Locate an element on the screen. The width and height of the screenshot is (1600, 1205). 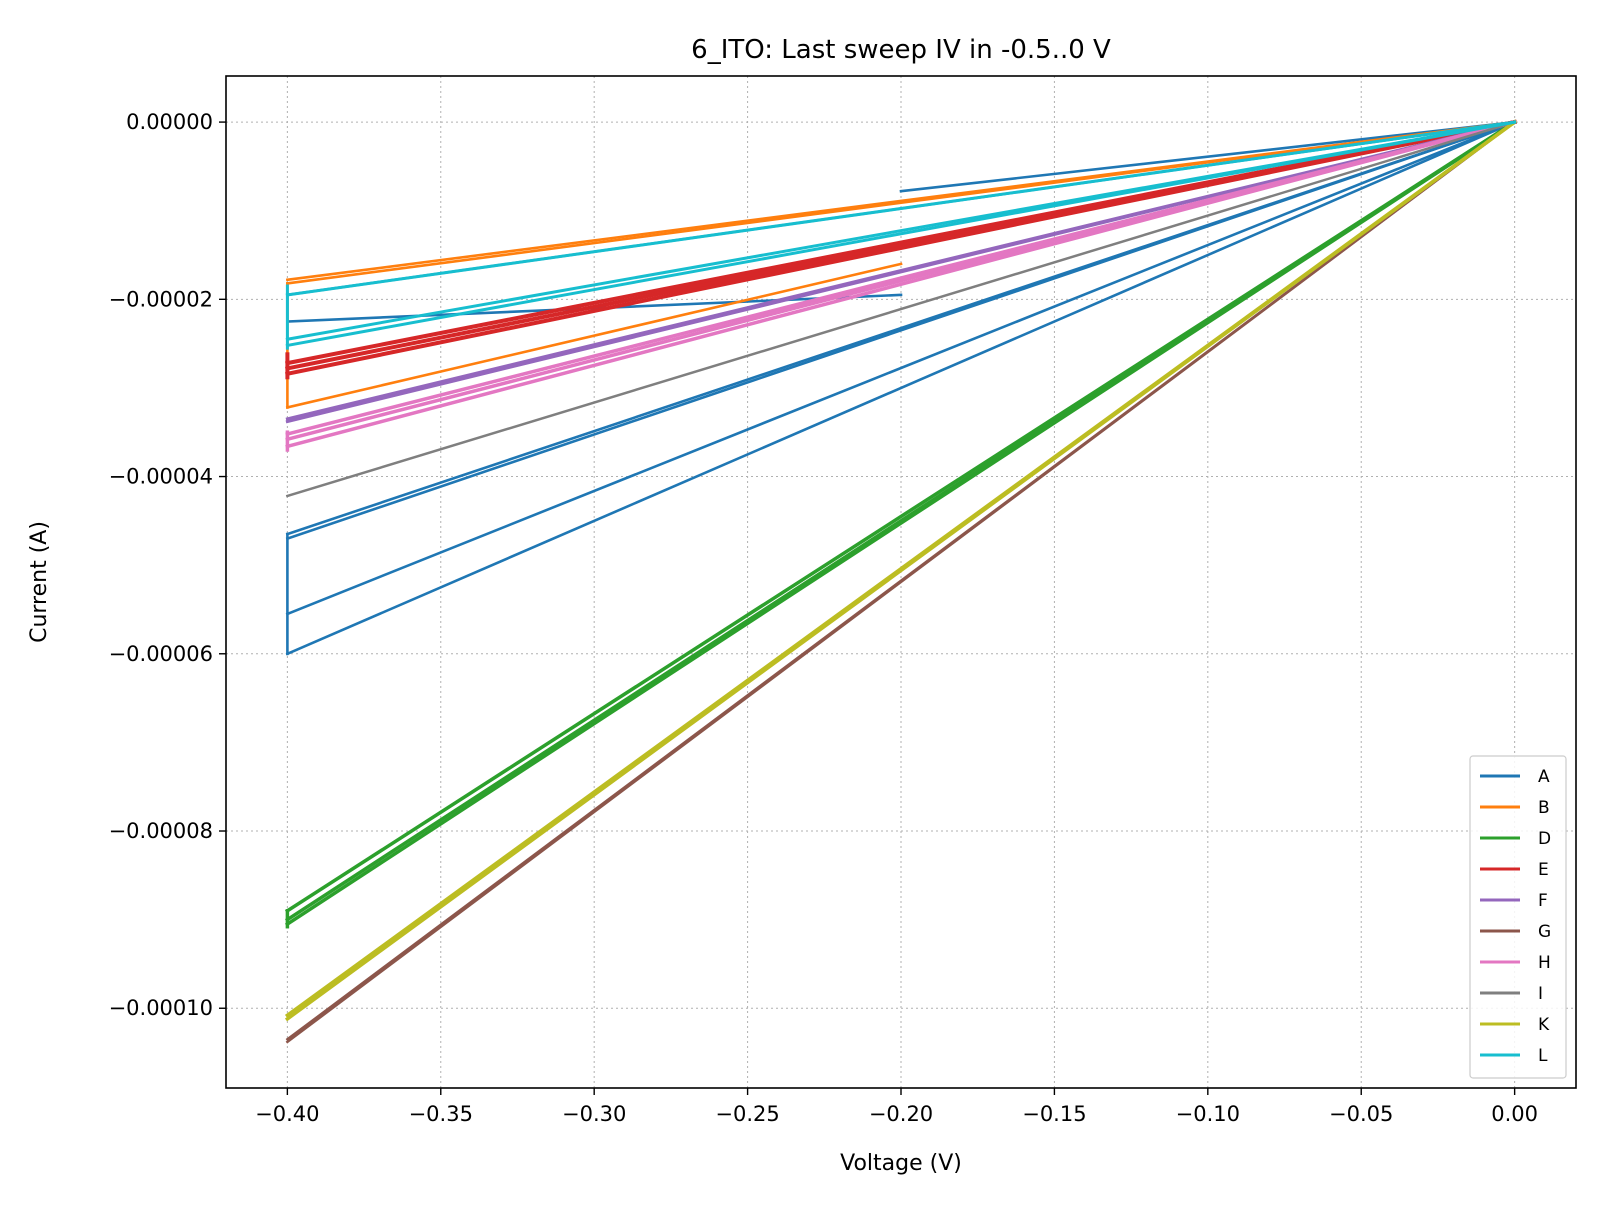
x-tick-label: −0.15 is located at coordinates (1054, 1114).